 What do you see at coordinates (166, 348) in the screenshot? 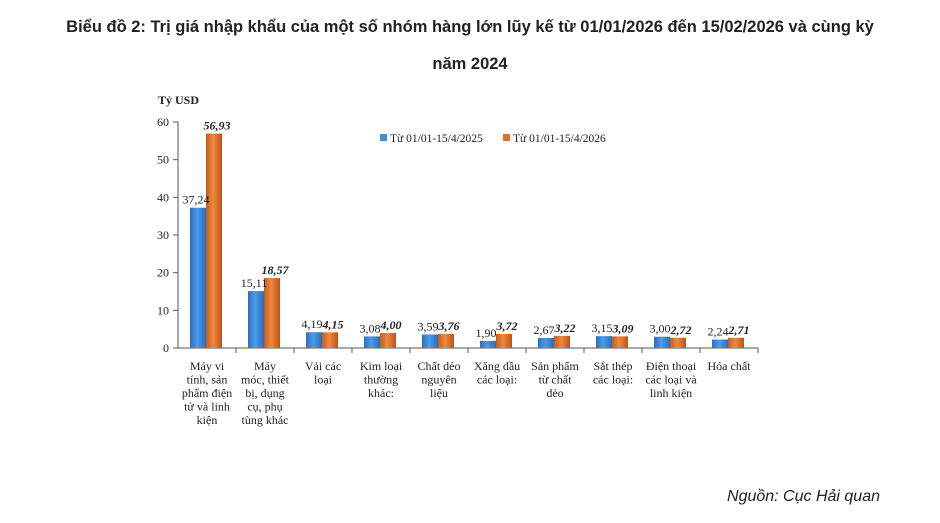
I see `y-tick-label: 0` at bounding box center [166, 348].